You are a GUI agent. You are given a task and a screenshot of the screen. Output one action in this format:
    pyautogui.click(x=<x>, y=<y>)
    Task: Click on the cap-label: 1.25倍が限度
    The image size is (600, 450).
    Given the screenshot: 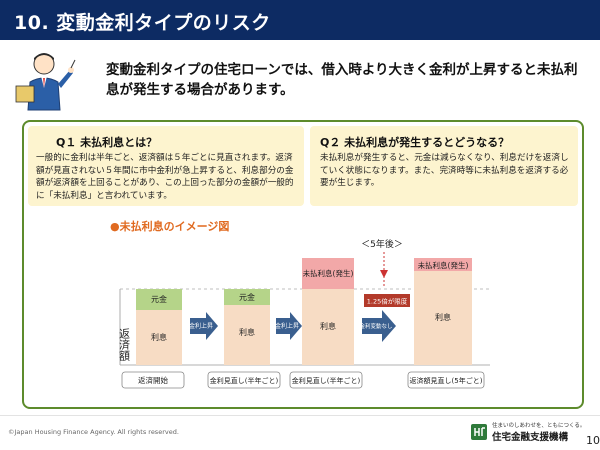 What is the action you would take?
    pyautogui.click(x=387, y=301)
    